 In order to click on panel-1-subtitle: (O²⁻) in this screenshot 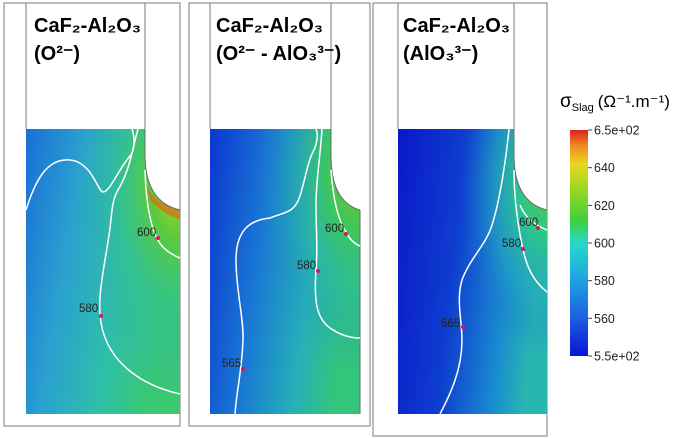, I will do `click(57, 54)`.